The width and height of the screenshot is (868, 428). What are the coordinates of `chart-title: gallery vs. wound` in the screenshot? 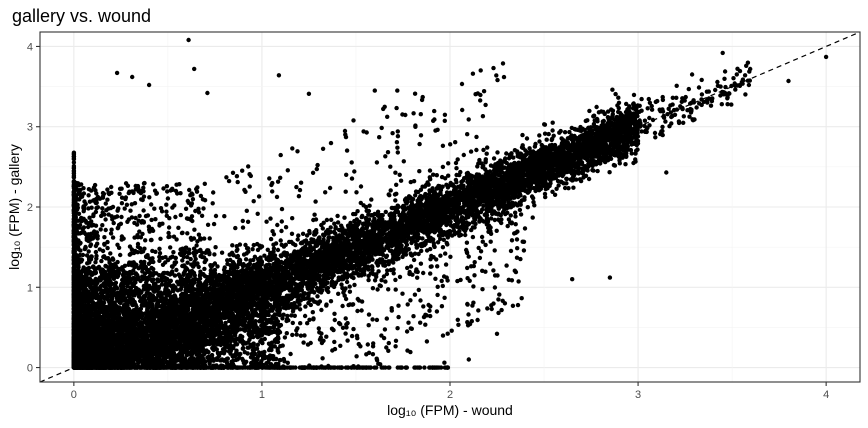 It's located at (81, 16).